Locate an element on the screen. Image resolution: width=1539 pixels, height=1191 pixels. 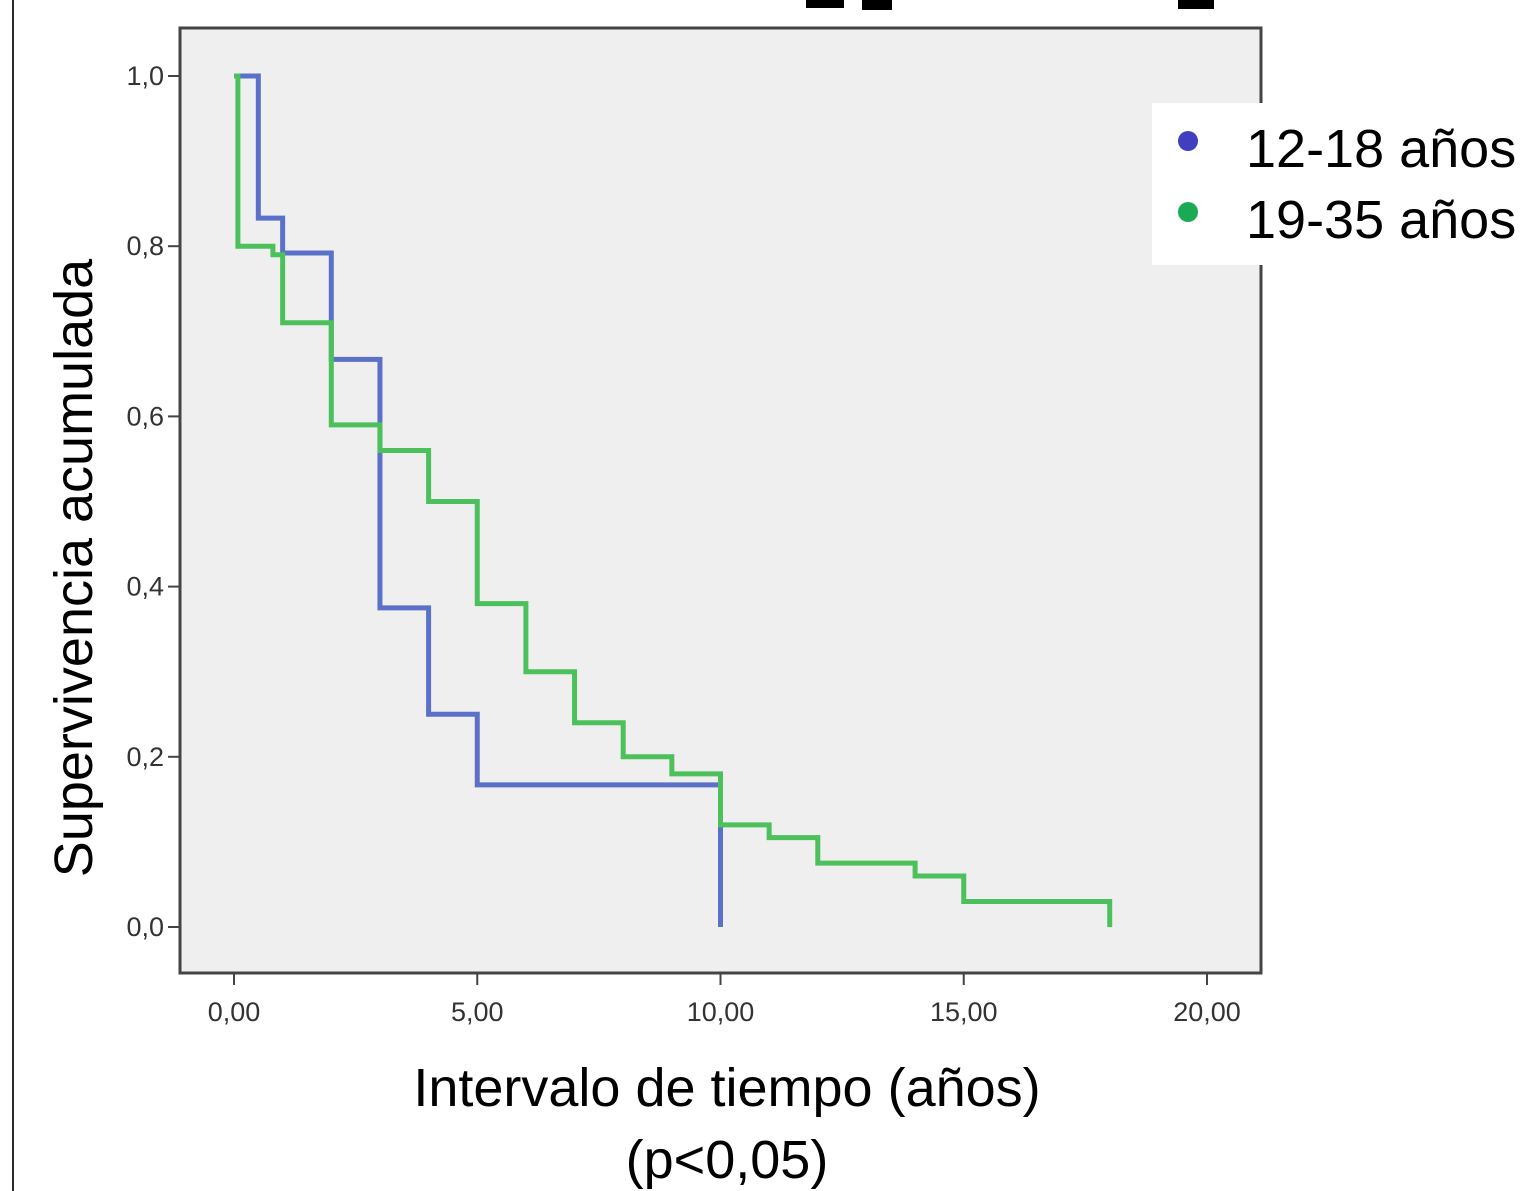
y-tick-label: 0,2 is located at coordinates (145, 757).